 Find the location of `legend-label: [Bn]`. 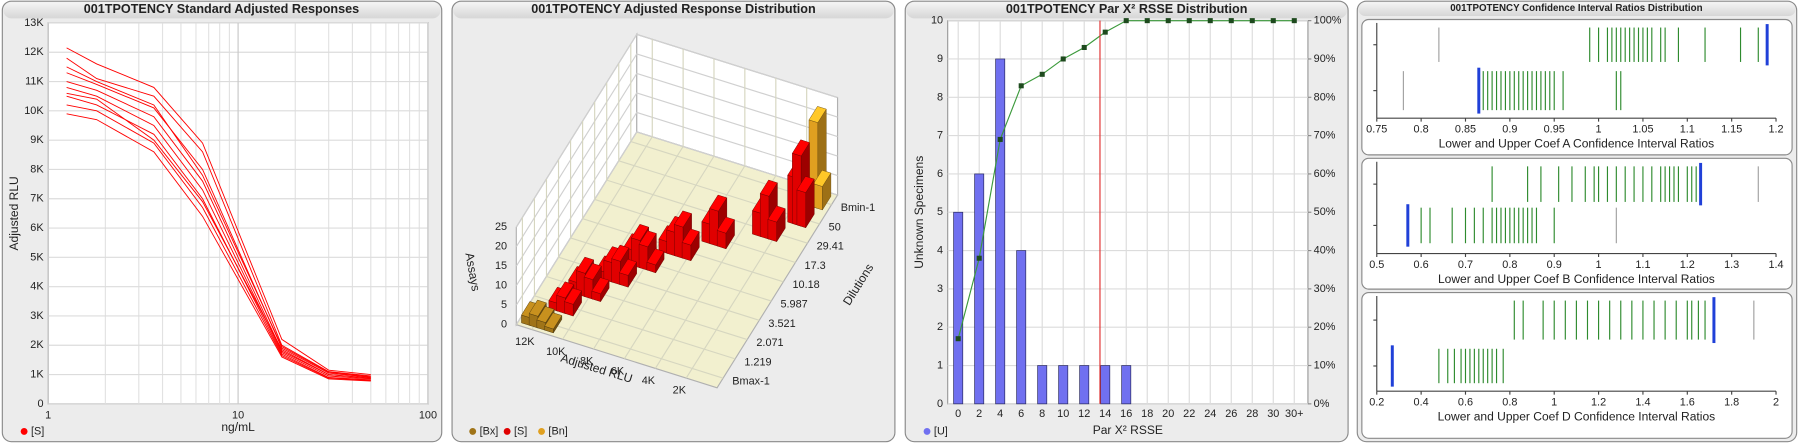

legend-label: [Bn] is located at coordinates (557, 431).